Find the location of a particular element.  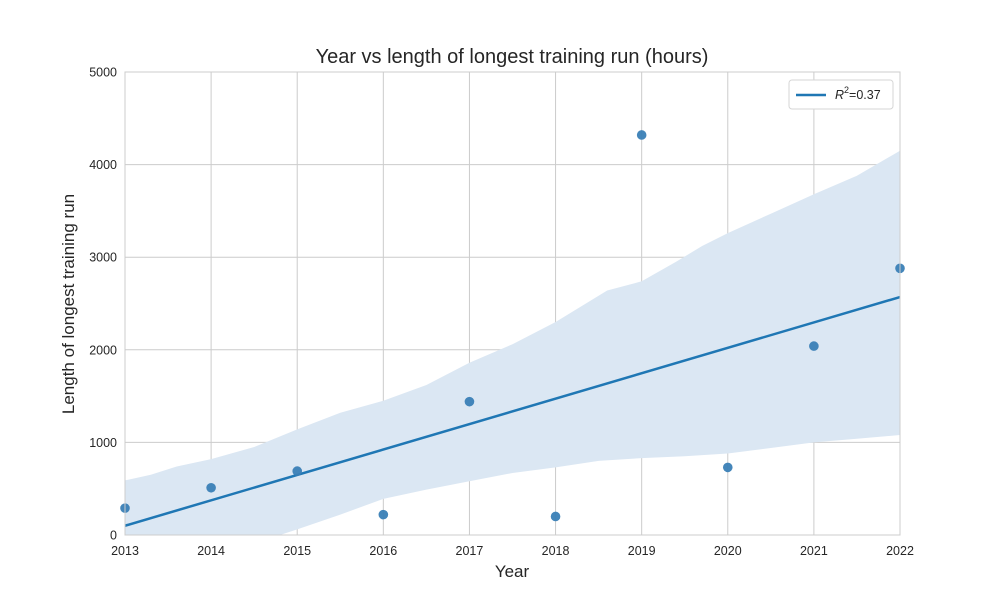

legend: R2=0.37 is located at coordinates (841, 94).